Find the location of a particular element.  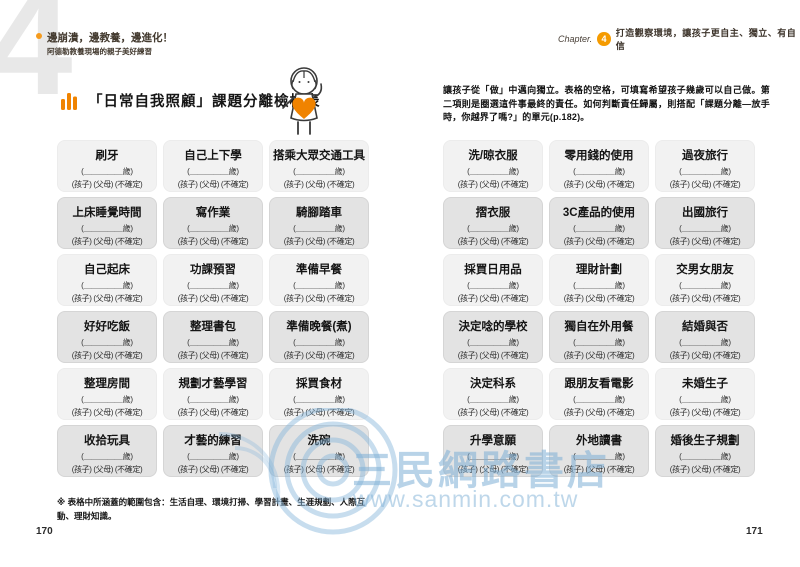

checklist-cell: 交男女朋友 (＿＿＿＿＿歲) (孩子) (父母) (不確定) is located at coordinates (705, 280).